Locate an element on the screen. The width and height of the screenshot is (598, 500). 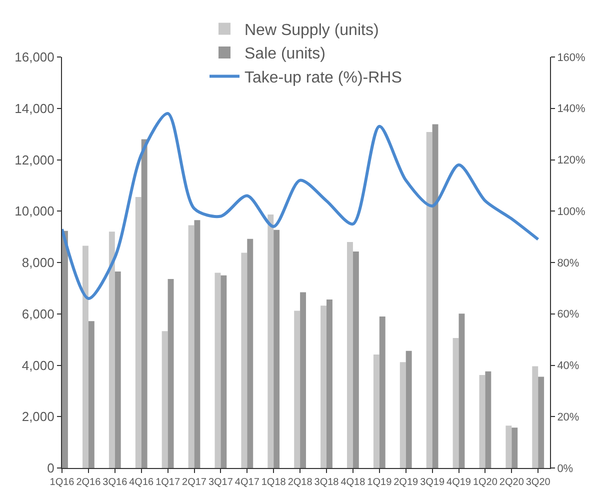
x-tick-label: 1Q19 is located at coordinates (379, 482).